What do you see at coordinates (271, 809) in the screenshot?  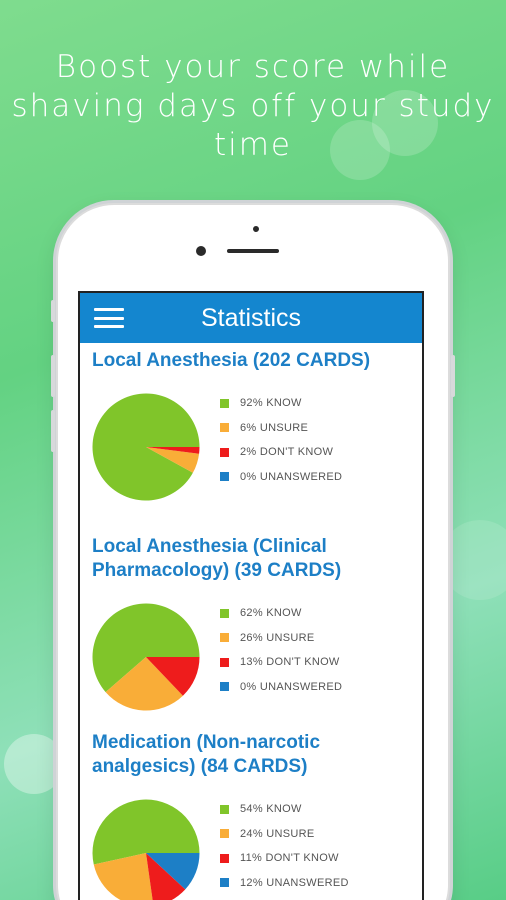 I see `legend-label: 54% KNOW` at bounding box center [271, 809].